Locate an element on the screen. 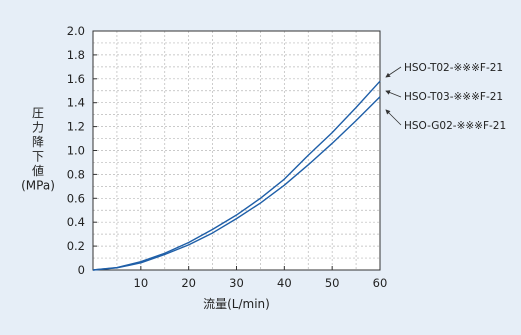 The height and width of the screenshot is (335, 521). y-axis-title-part: 値 is located at coordinates (38, 170).